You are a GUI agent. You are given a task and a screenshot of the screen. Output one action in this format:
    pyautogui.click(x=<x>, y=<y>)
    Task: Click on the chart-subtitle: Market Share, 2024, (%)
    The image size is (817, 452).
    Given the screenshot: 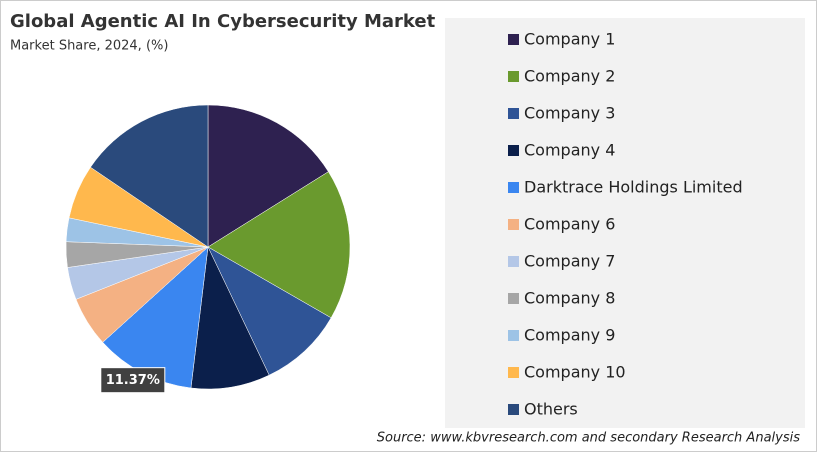 What is the action you would take?
    pyautogui.click(x=89, y=46)
    